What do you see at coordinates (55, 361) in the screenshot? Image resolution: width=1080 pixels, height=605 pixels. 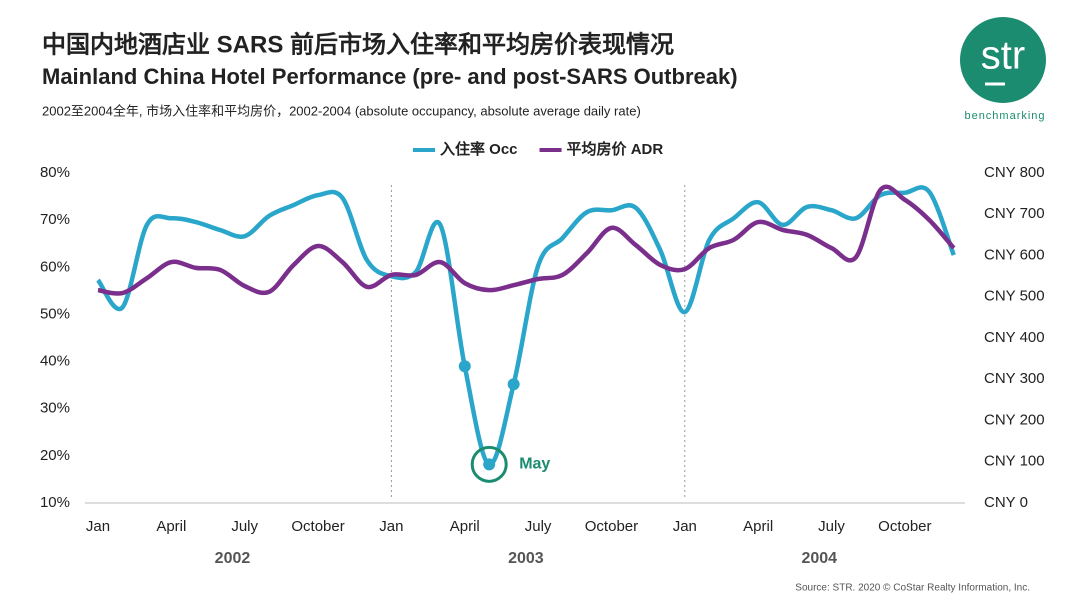 I see `y-tick-label: 40%` at bounding box center [55, 361].